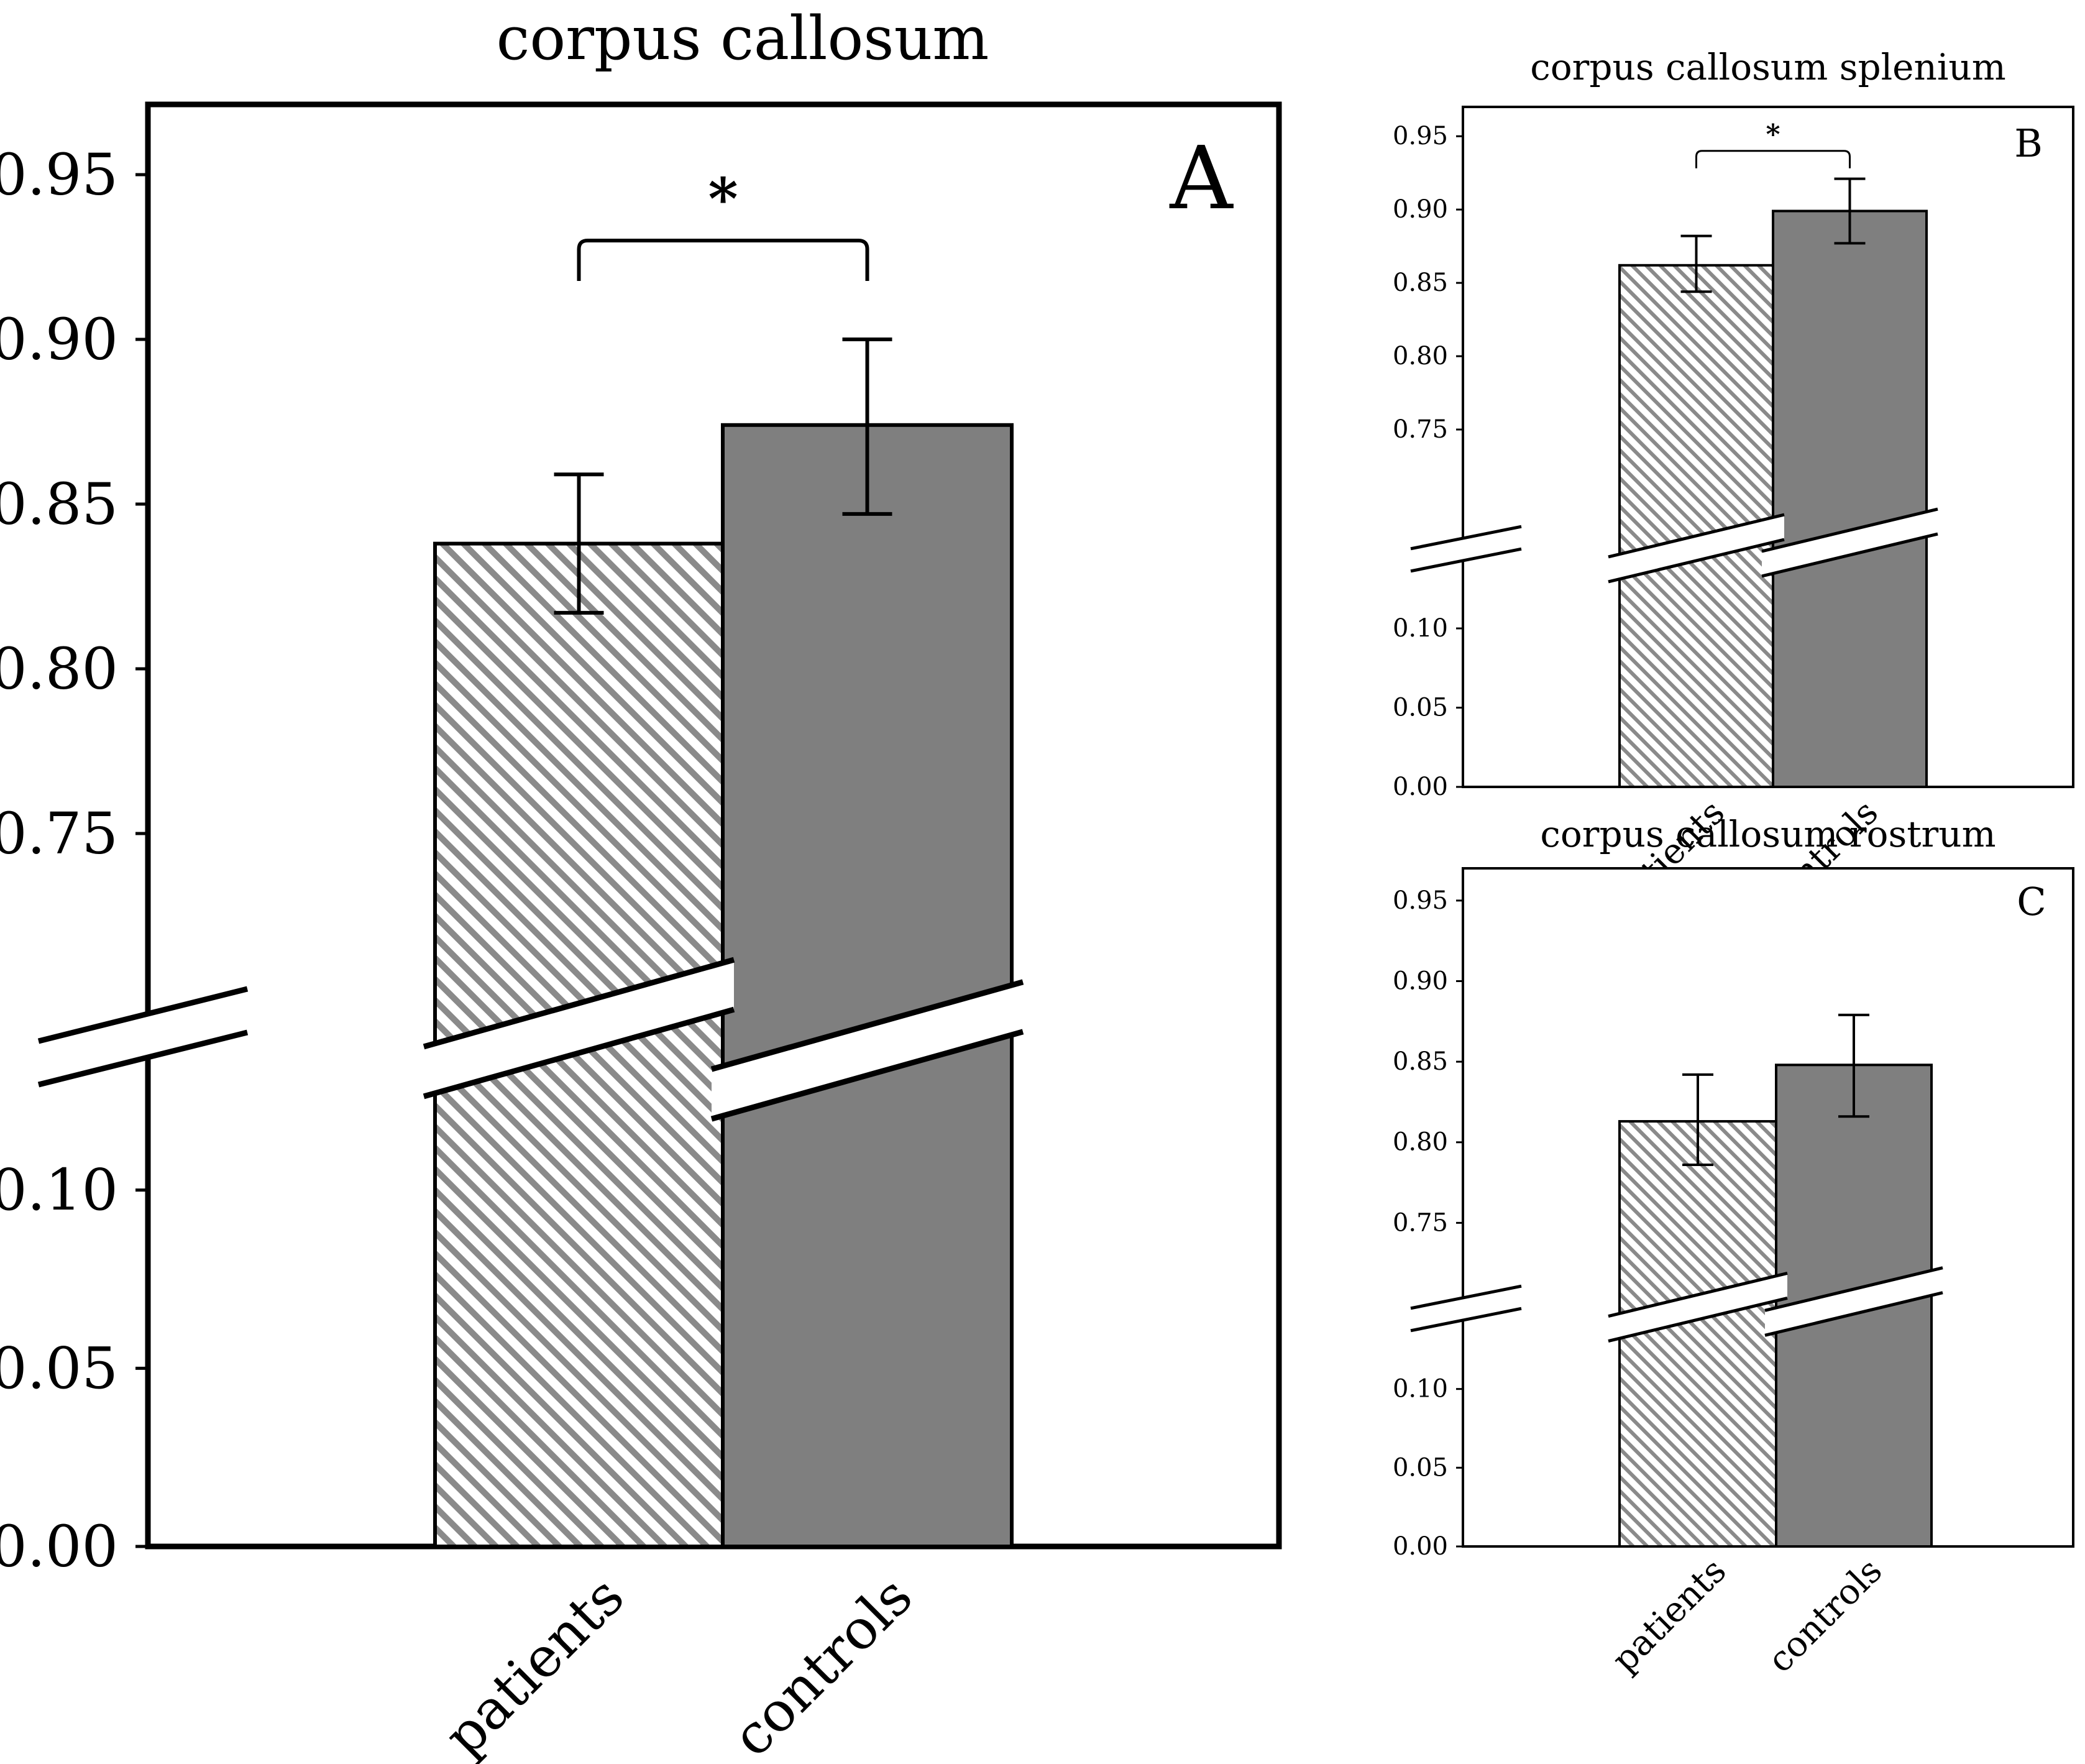 This screenshot has width=2085, height=1764. I want to click on panel-label: C, so click(2032, 901).